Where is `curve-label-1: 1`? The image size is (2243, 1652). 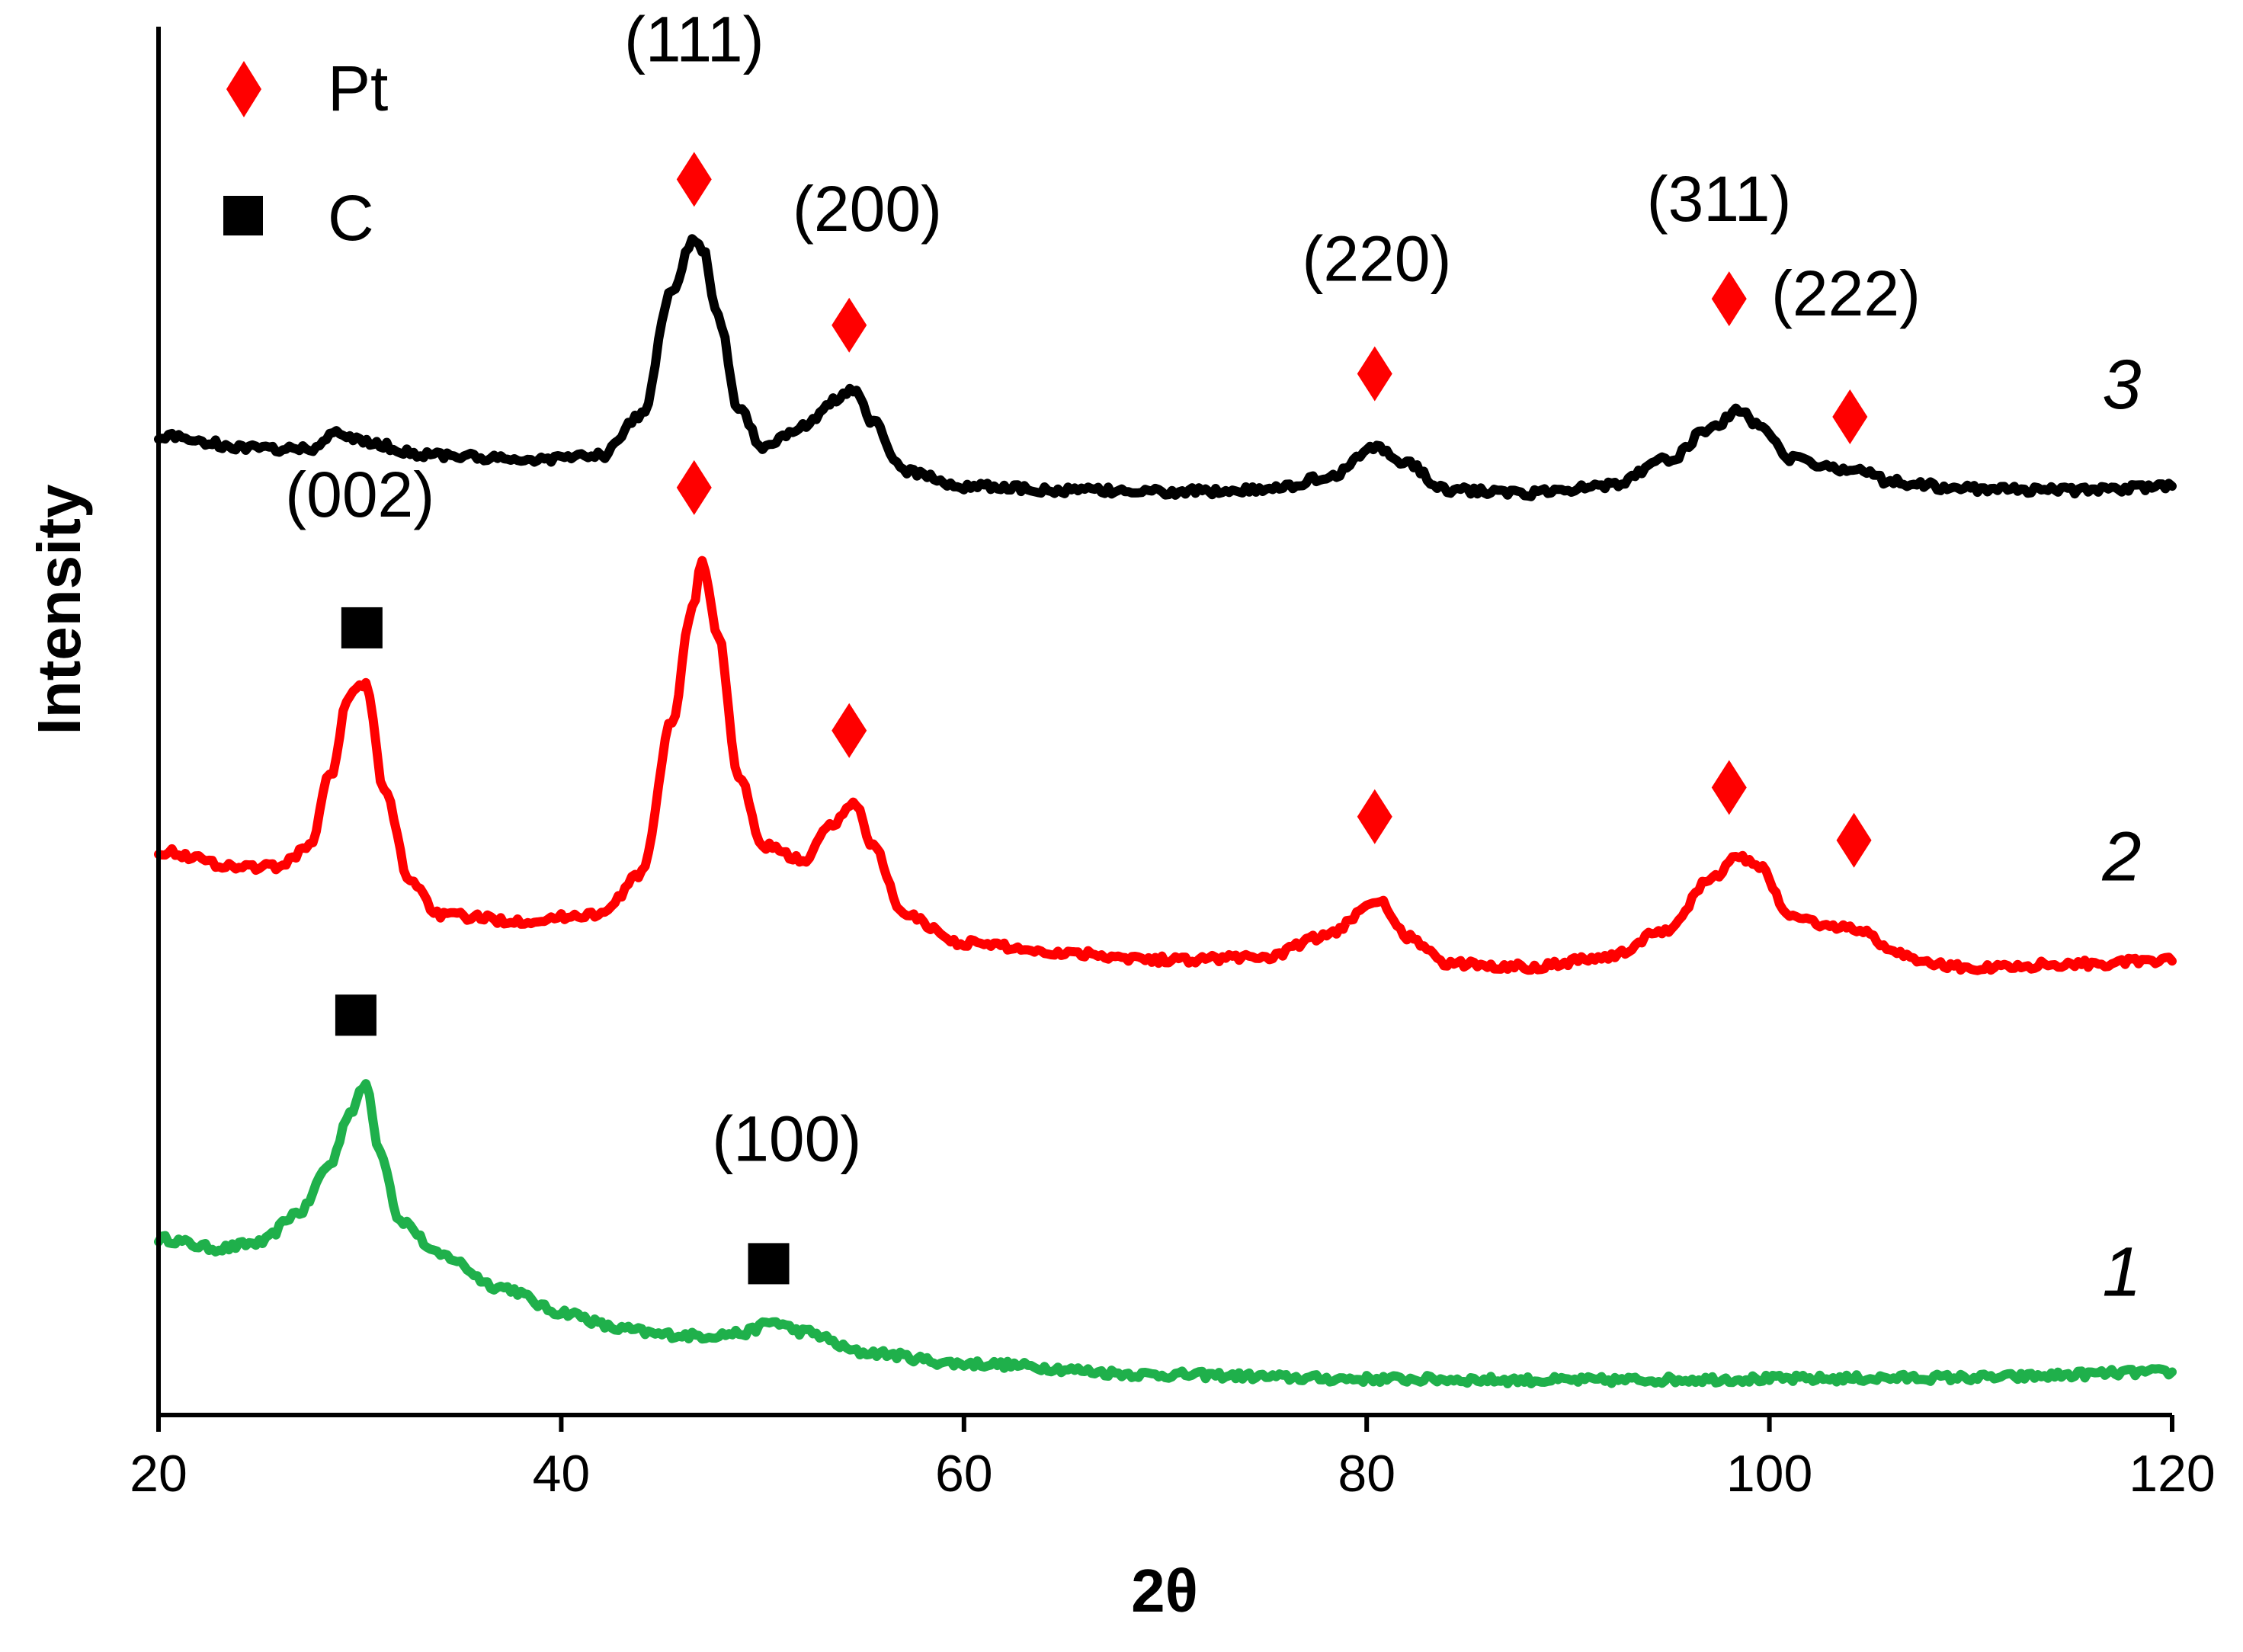
curve-label-1: 1 is located at coordinates (2121, 1272).